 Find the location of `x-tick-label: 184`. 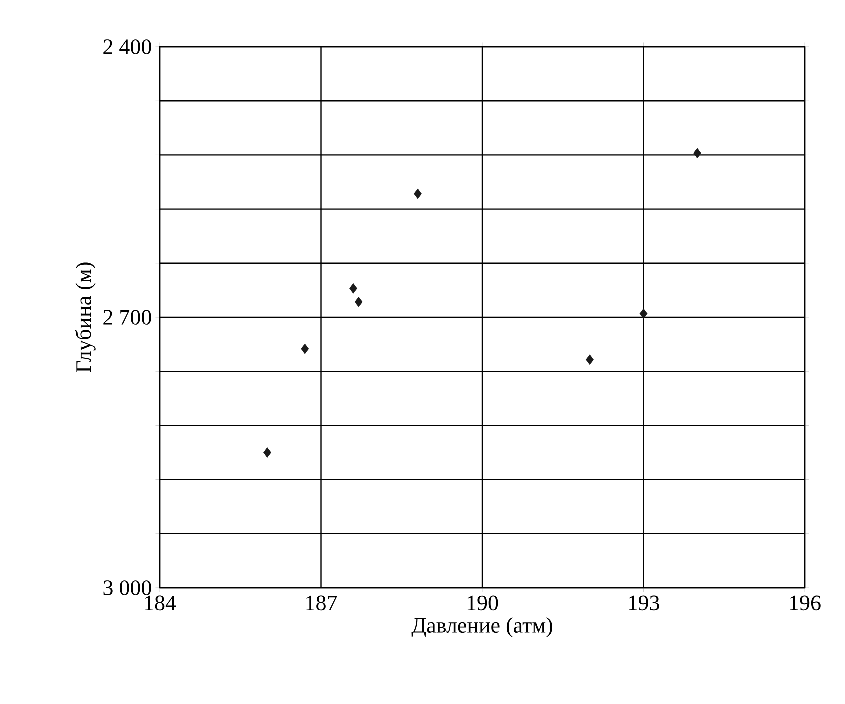

x-tick-label: 184 is located at coordinates (160, 603).